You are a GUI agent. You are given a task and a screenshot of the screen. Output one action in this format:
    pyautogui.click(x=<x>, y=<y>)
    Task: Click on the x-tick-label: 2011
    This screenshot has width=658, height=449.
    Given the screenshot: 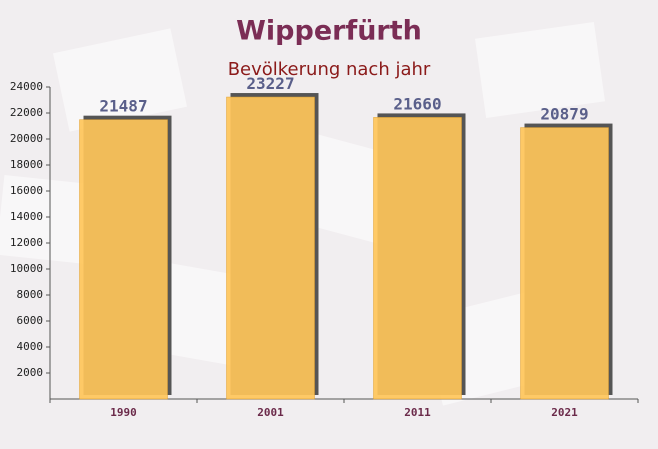 What is the action you would take?
    pyautogui.click(x=417, y=412)
    